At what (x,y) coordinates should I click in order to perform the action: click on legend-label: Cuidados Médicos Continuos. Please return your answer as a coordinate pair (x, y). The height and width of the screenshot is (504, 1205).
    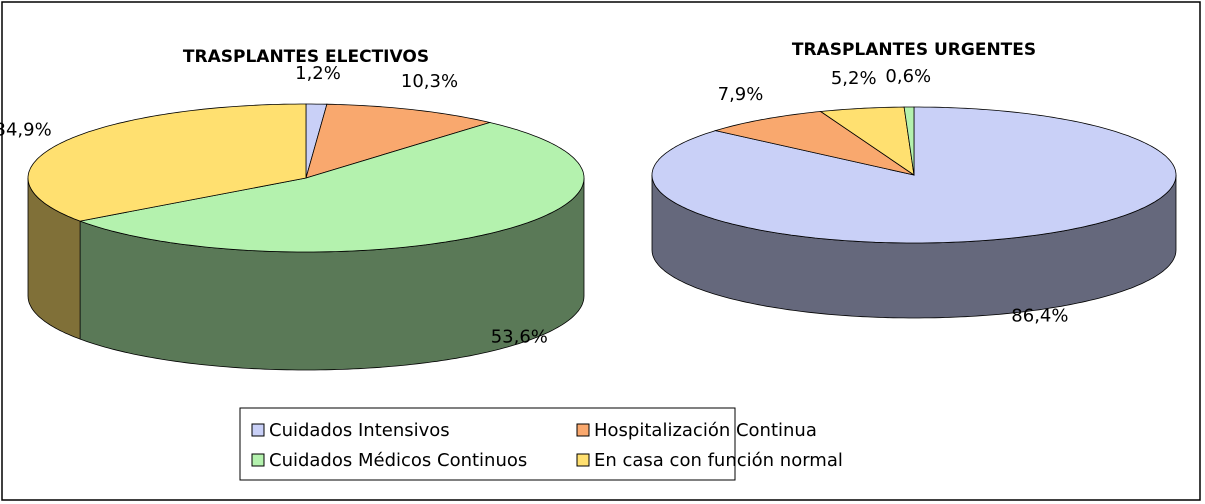
    Looking at the image, I should click on (398, 460).